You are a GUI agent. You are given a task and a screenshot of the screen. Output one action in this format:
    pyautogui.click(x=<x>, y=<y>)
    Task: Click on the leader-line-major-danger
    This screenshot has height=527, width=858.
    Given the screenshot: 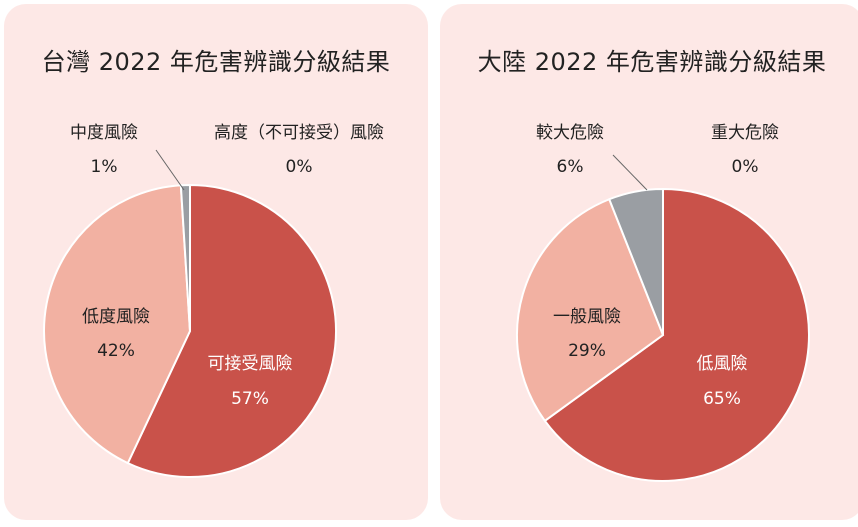 What is the action you would take?
    pyautogui.click(x=630, y=172)
    